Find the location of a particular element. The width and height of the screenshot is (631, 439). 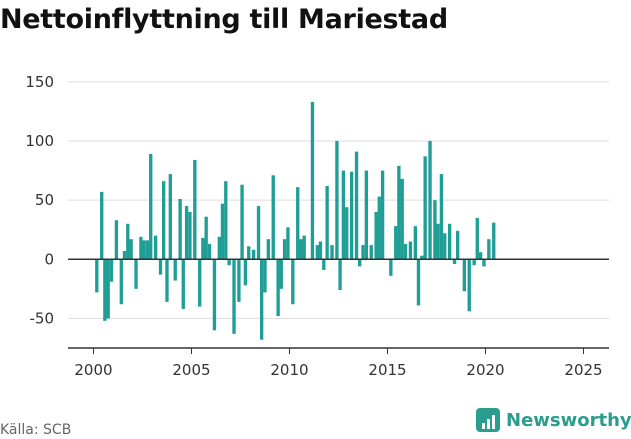

x-tick-label: 2020 is located at coordinates (485, 370).